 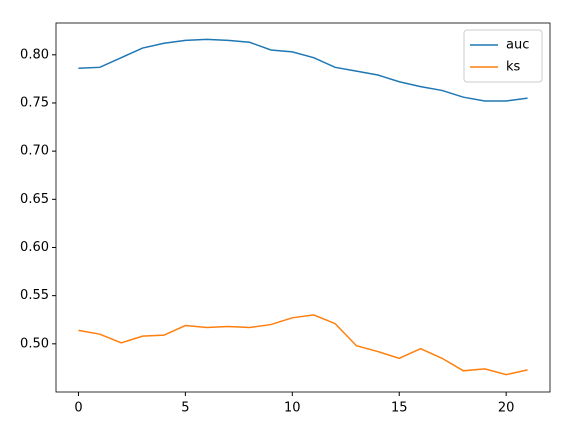 What do you see at coordinates (185, 408) in the screenshot?
I see `x-tick-label: 5` at bounding box center [185, 408].